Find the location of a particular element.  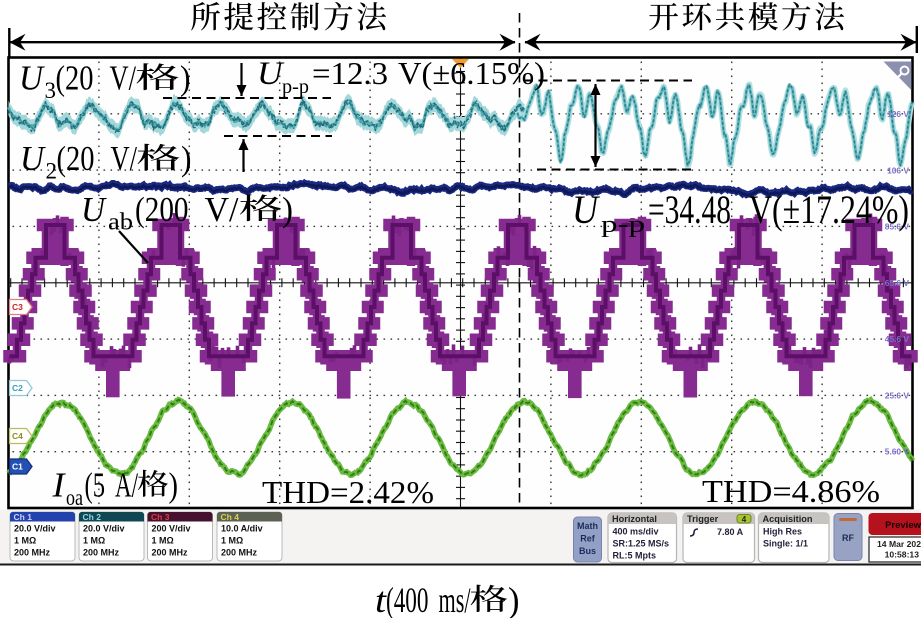

svg-text: t is located at coordinates (381, 599).